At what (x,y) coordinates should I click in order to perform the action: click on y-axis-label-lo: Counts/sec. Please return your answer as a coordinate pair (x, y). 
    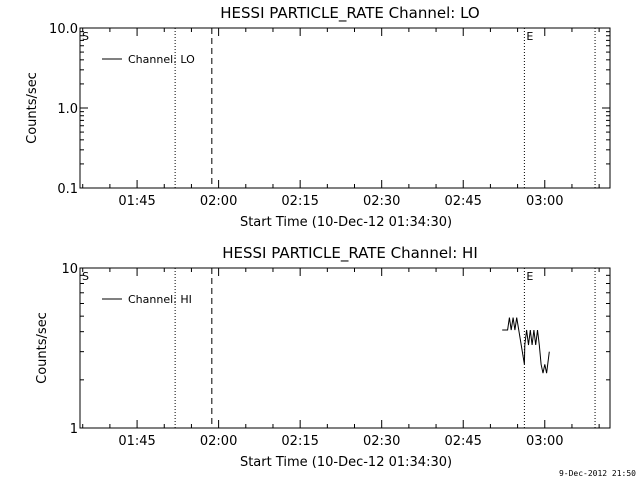
    Looking at the image, I should click on (32, 108).